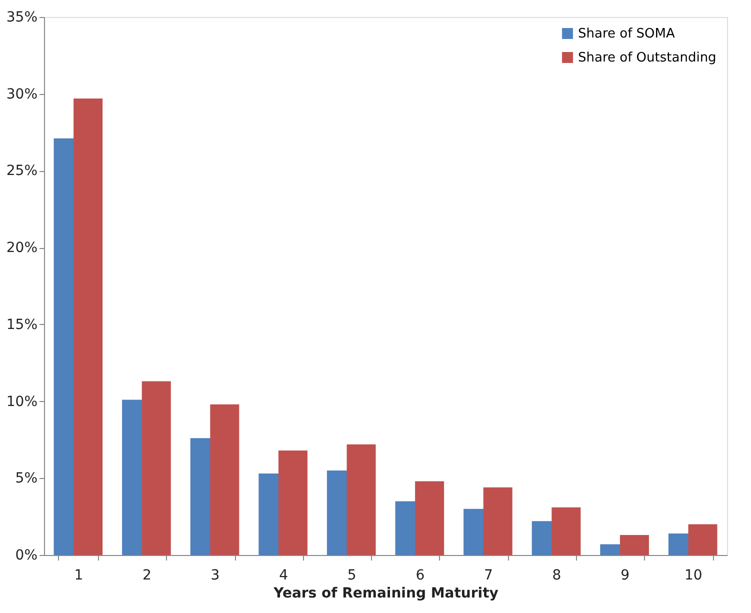 Image resolution: width=751 pixels, height=613 pixels. What do you see at coordinates (215, 576) in the screenshot?
I see `x-tick-label: 3` at bounding box center [215, 576].